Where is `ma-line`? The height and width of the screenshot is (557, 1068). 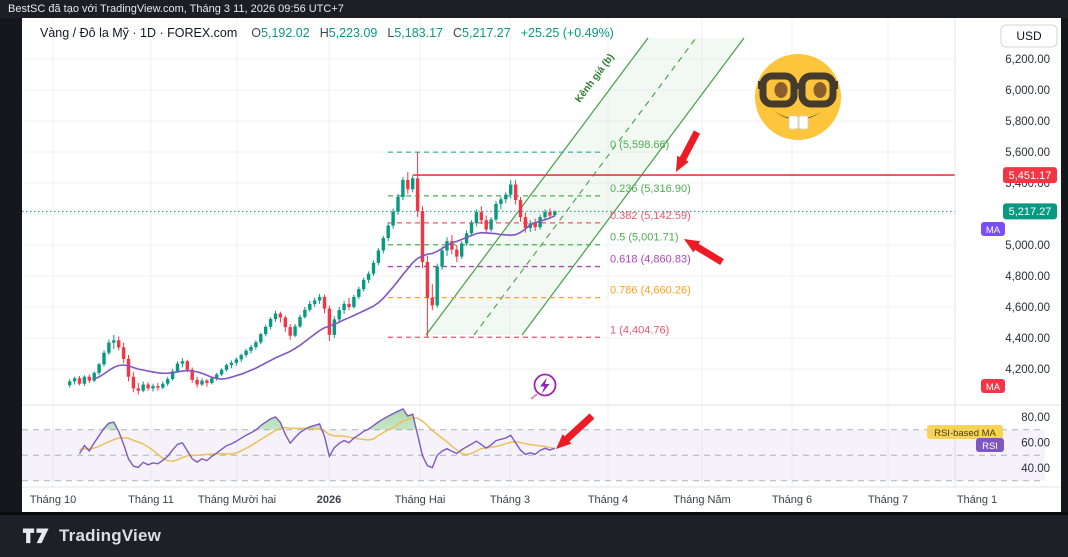
ma-line is located at coordinates (324, 297).